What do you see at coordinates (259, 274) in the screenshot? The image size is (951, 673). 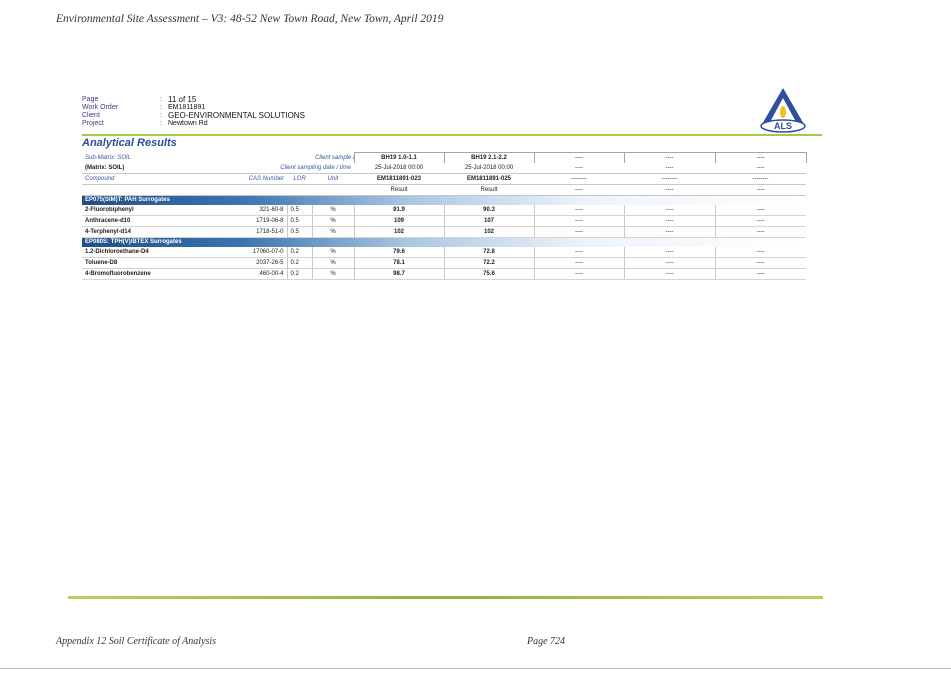 I see `cas-cell: 460-00-4` at bounding box center [259, 274].